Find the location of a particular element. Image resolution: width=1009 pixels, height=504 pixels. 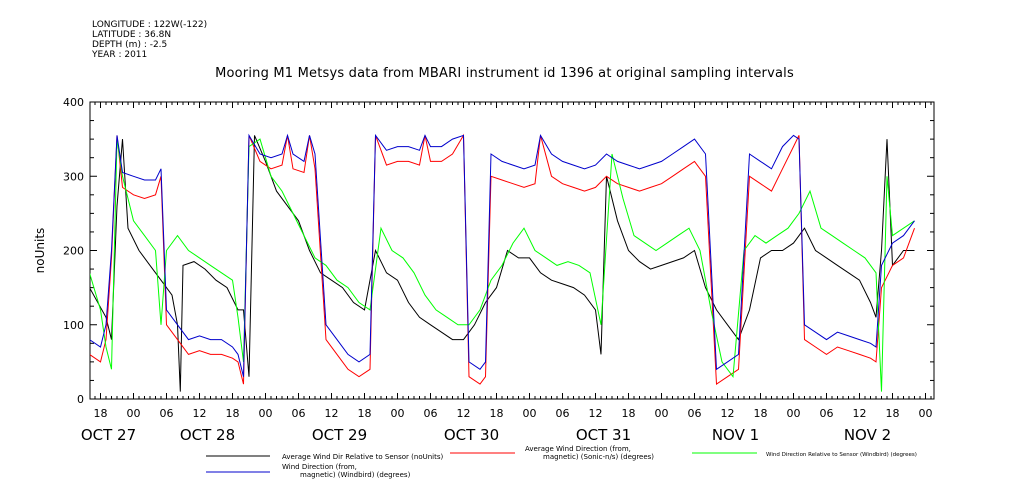

depth-text: DEPTH (m) : -2.5 is located at coordinates (130, 45).